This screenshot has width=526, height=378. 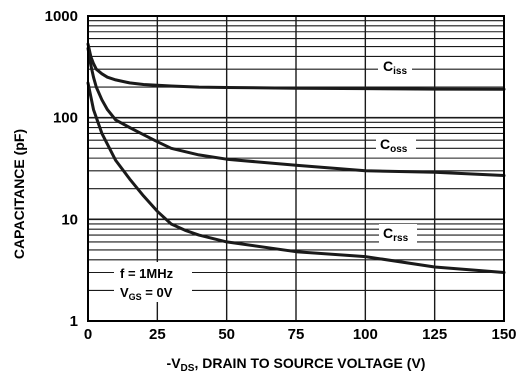 I want to click on test-conditions-note: f = 1MHz VGS = 0V, so click(x=153, y=282).